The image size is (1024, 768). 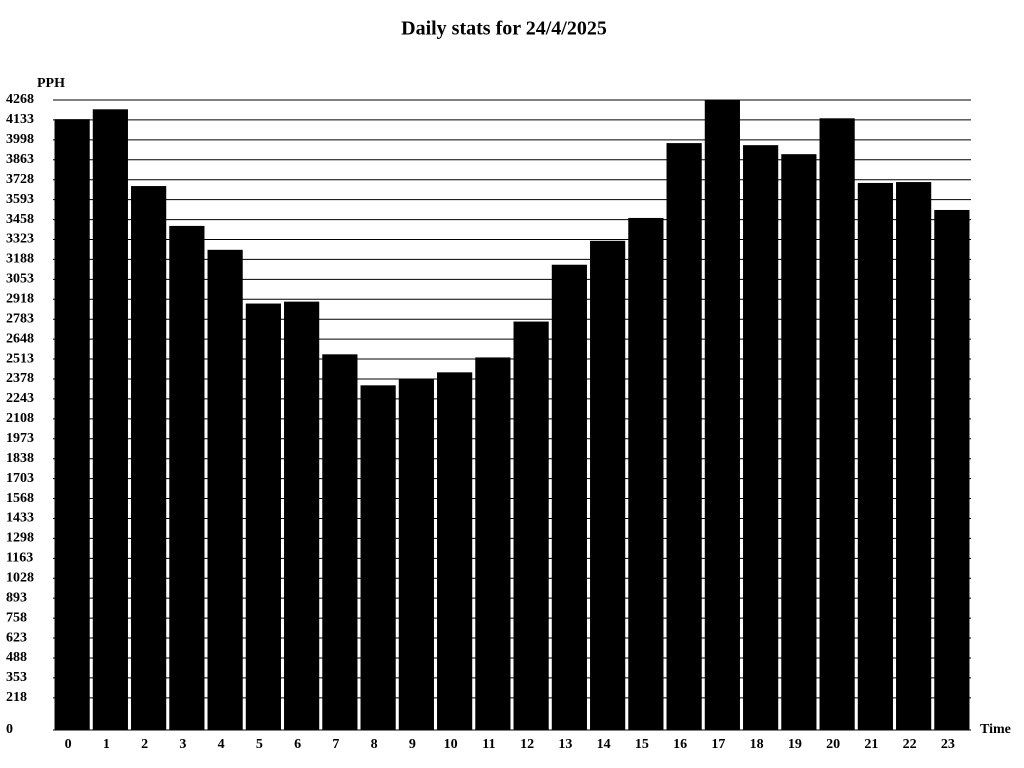 What do you see at coordinates (20, 318) in the screenshot?
I see `y-tick-label: 2783` at bounding box center [20, 318].